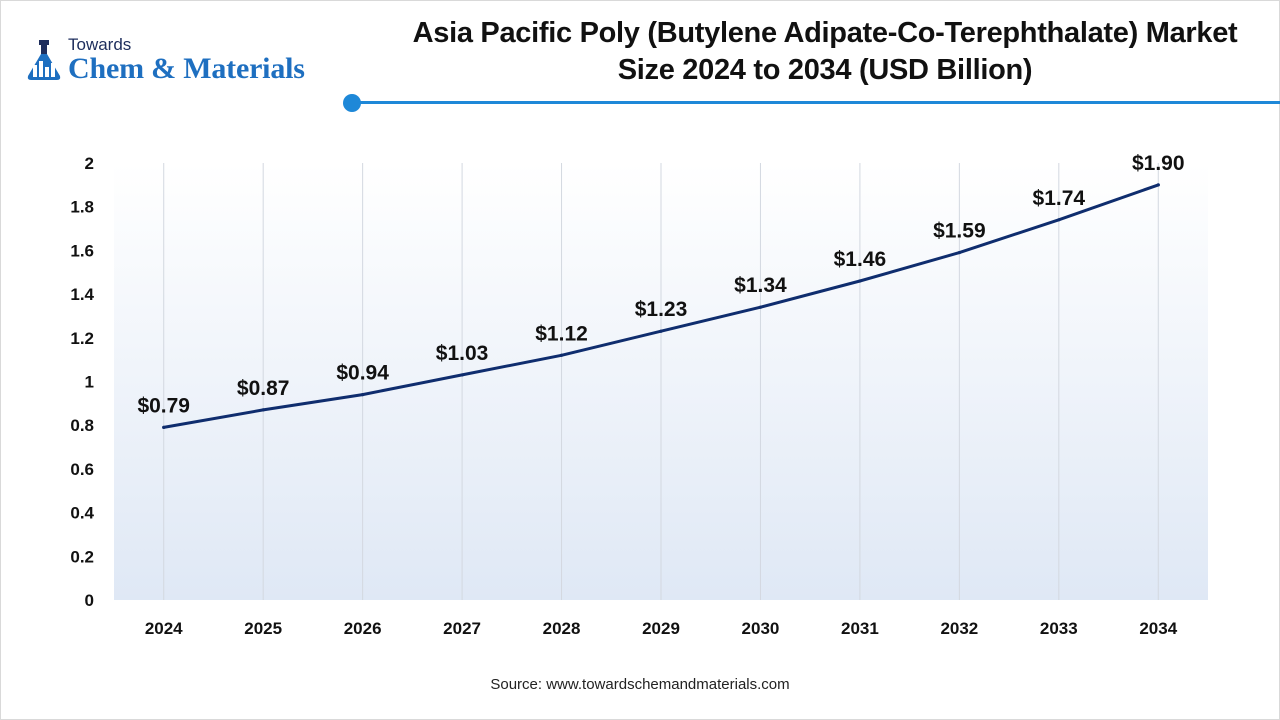  Describe the element at coordinates (1158, 163) in the screenshot. I see `data-label: $1.90` at that location.